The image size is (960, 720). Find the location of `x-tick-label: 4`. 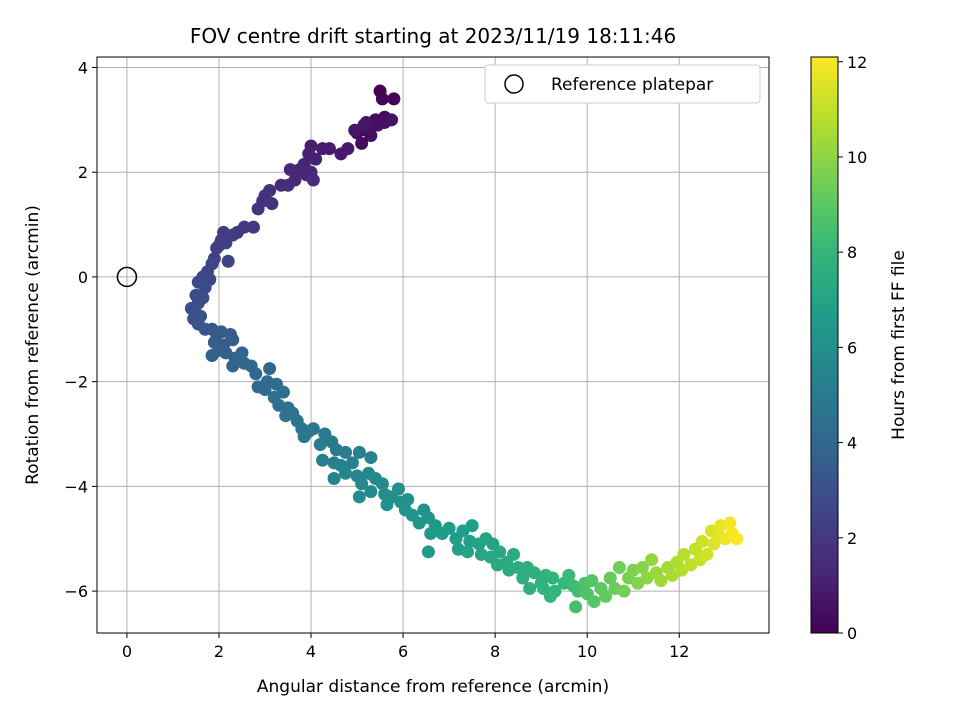

x-tick-label: 4 is located at coordinates (311, 651).